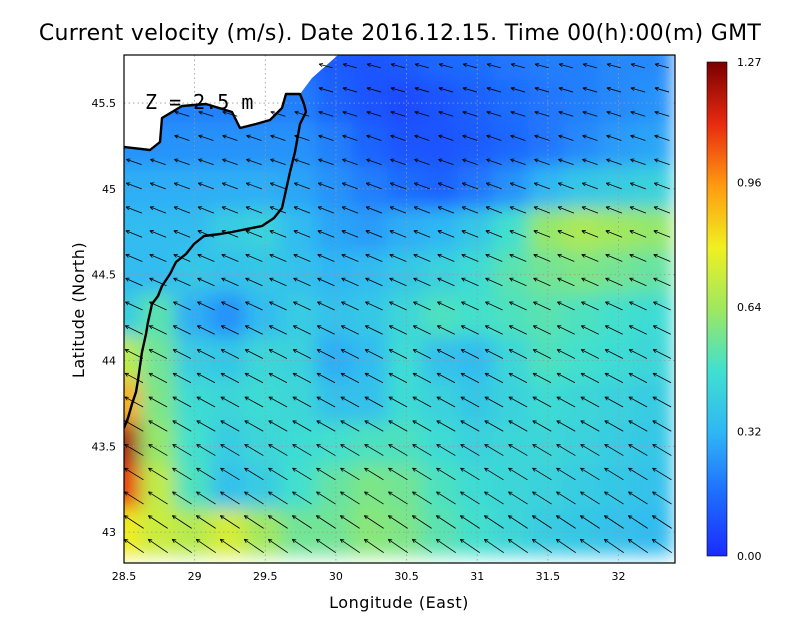  What do you see at coordinates (104, 446) in the screenshot?
I see `y-tick-label: 43.5` at bounding box center [104, 446].